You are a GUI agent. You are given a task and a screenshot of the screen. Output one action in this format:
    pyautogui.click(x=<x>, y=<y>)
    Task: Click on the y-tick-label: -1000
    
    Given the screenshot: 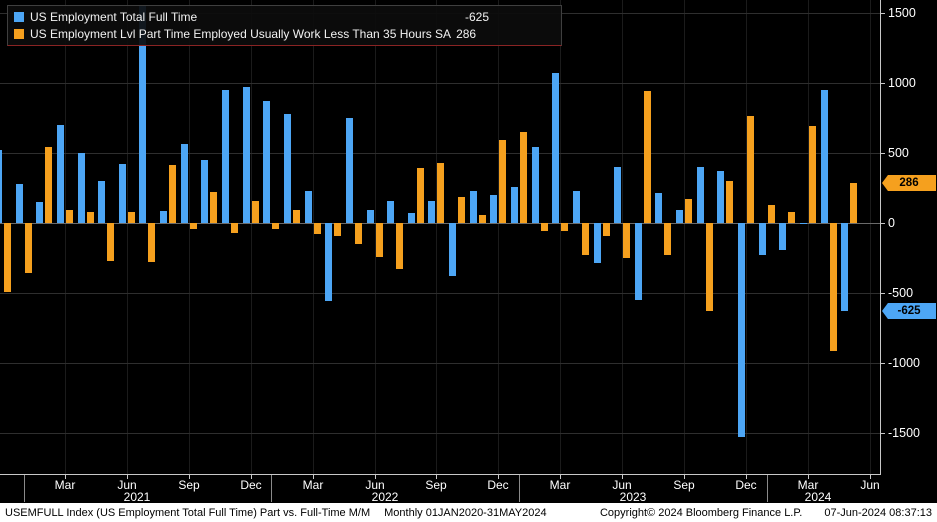 What is the action you would take?
    pyautogui.click(x=904, y=363)
    